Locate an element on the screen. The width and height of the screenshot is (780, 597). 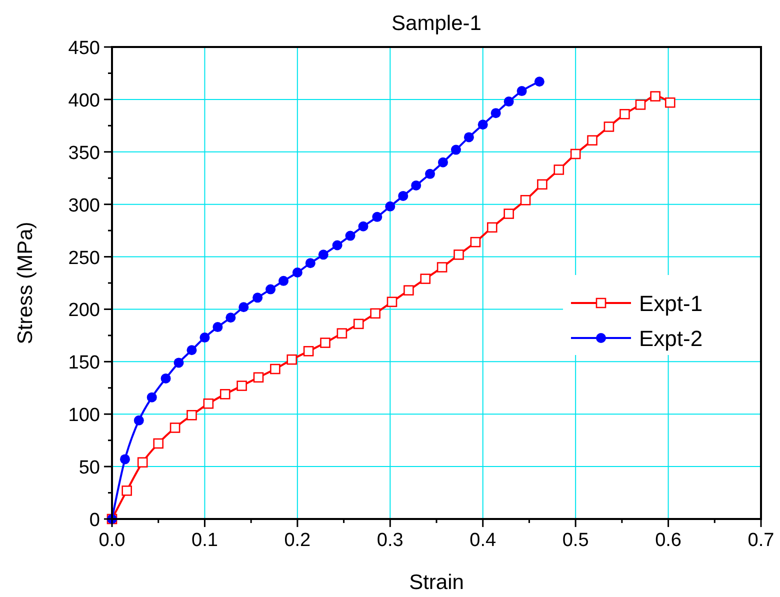
y-tick-label: 250 is located at coordinates (84, 258).